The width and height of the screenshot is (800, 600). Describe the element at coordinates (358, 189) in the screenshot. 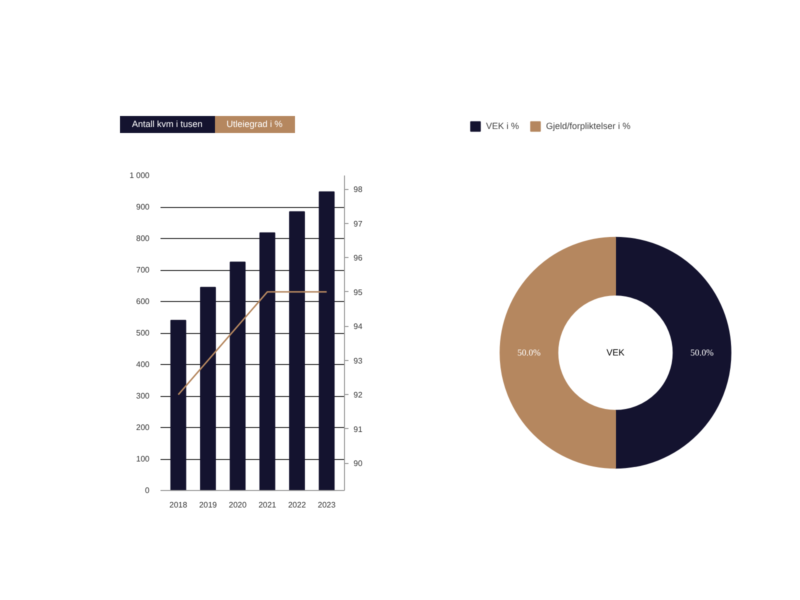

I see `y2-tick-label: 98` at that location.